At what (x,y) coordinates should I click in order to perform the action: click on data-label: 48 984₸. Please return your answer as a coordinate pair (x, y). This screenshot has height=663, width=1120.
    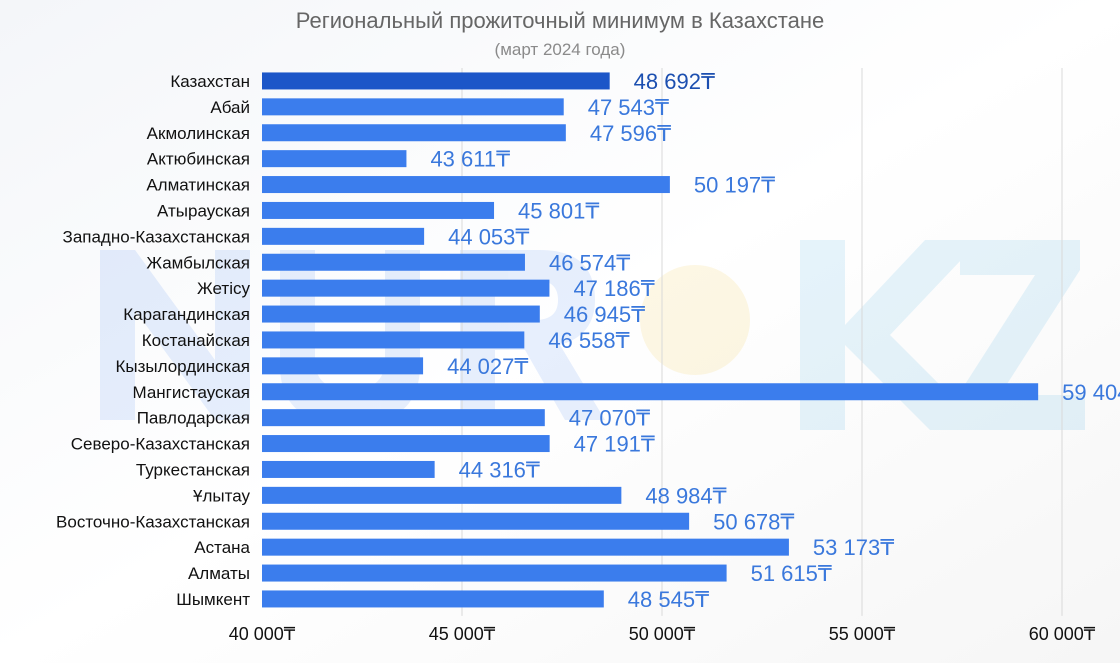
    Looking at the image, I should click on (685, 495).